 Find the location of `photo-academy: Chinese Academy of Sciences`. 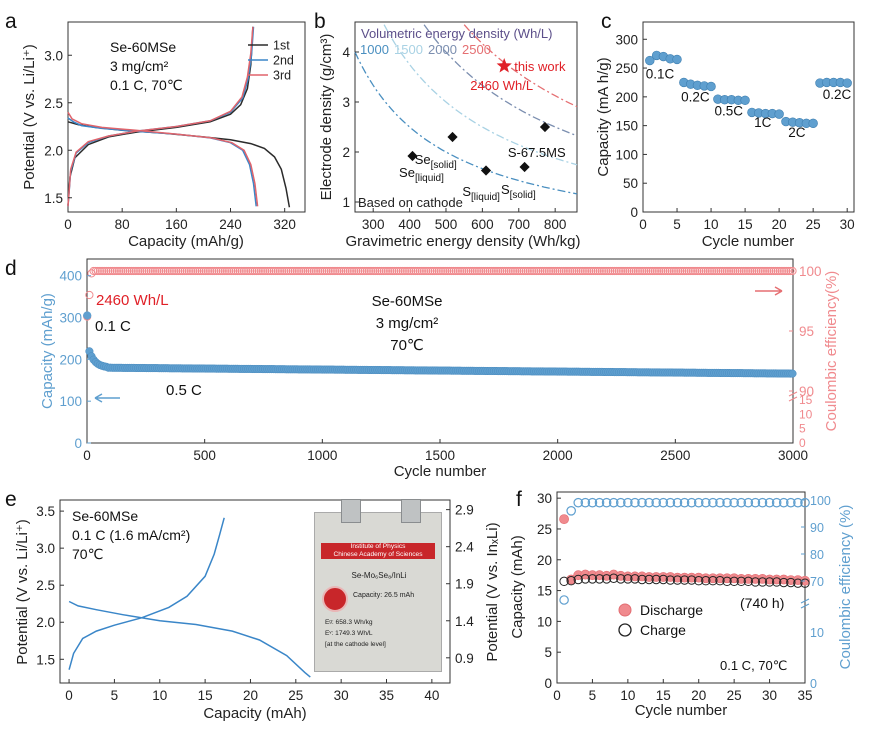

photo-academy: Chinese Academy of Sciences is located at coordinates (378, 554).